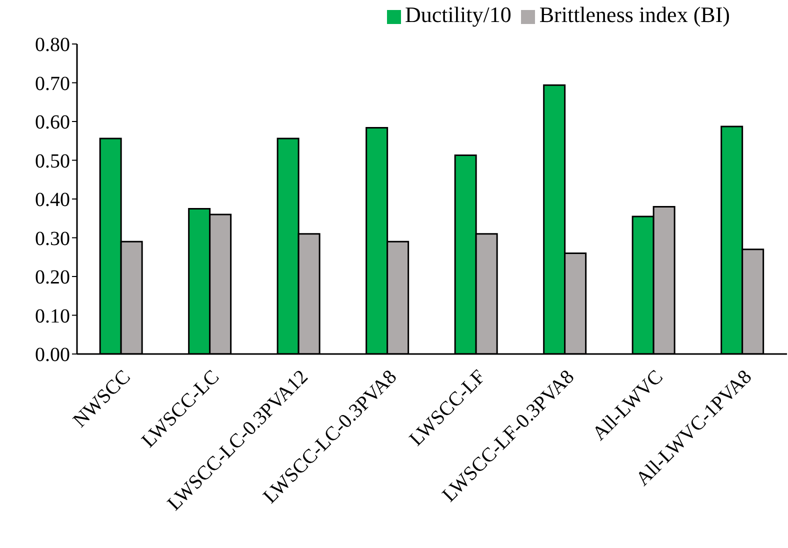  What do you see at coordinates (52, 161) in the screenshot?
I see `y-tick-label: 0.50` at bounding box center [52, 161].